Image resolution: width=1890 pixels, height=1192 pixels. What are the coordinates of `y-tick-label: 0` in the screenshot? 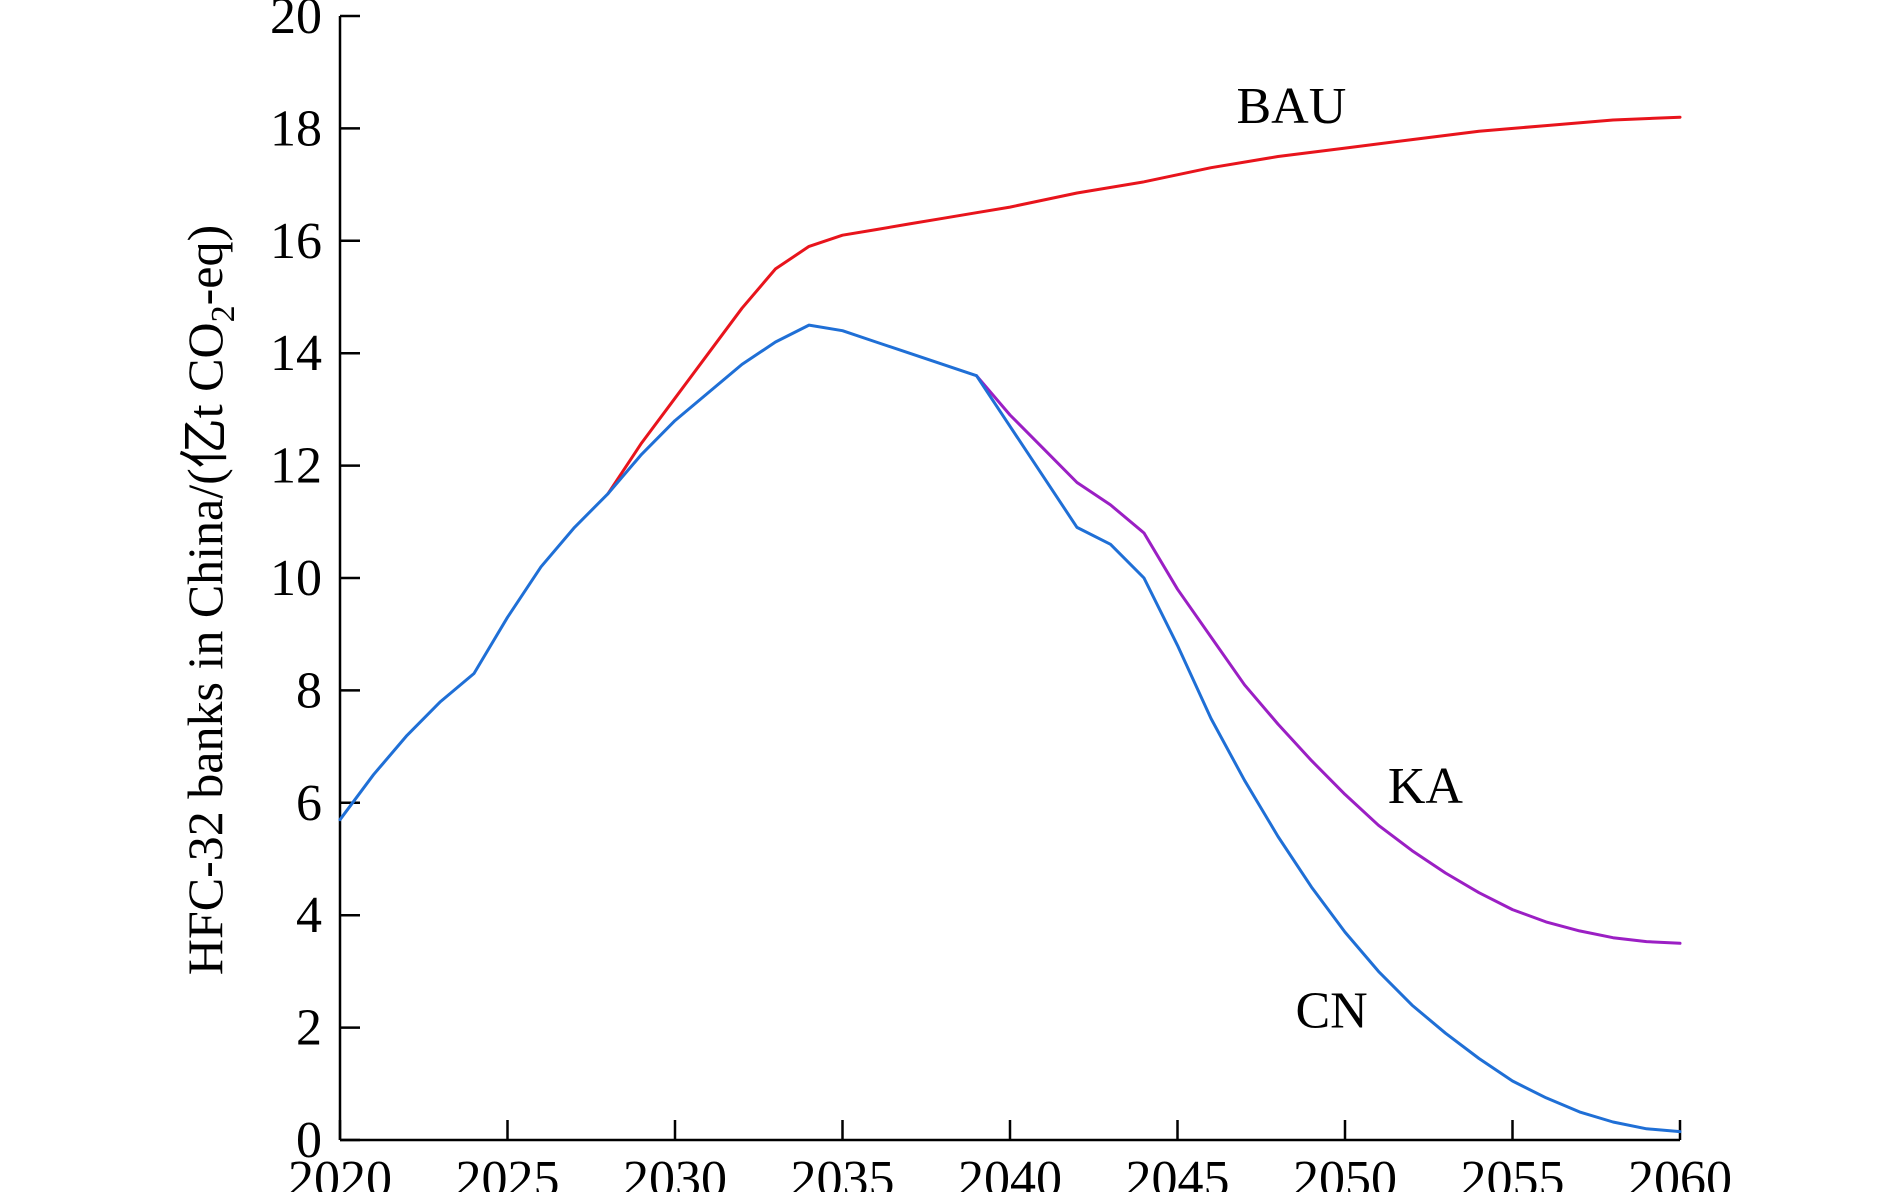 It's located at (309, 1140).